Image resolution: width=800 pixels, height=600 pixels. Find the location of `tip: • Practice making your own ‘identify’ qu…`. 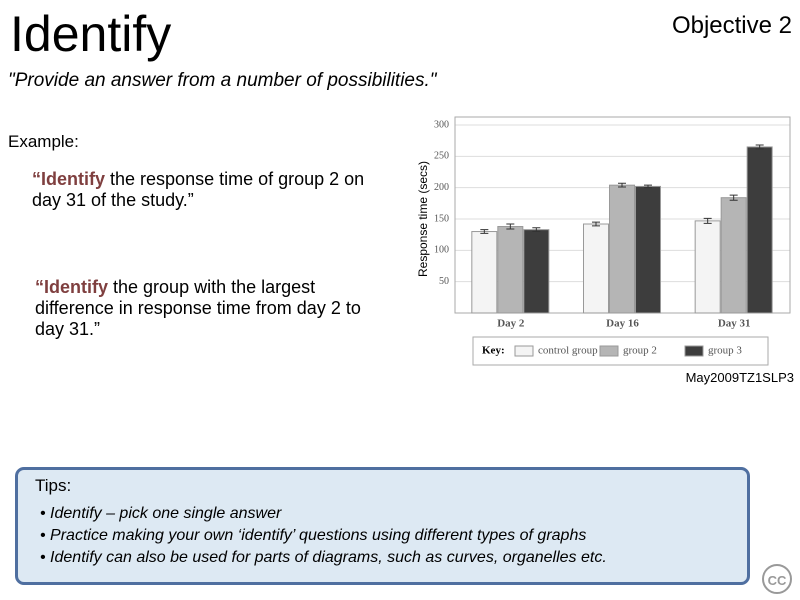

tip: • Practice making your own ‘identify’ qu… is located at coordinates (313, 535).